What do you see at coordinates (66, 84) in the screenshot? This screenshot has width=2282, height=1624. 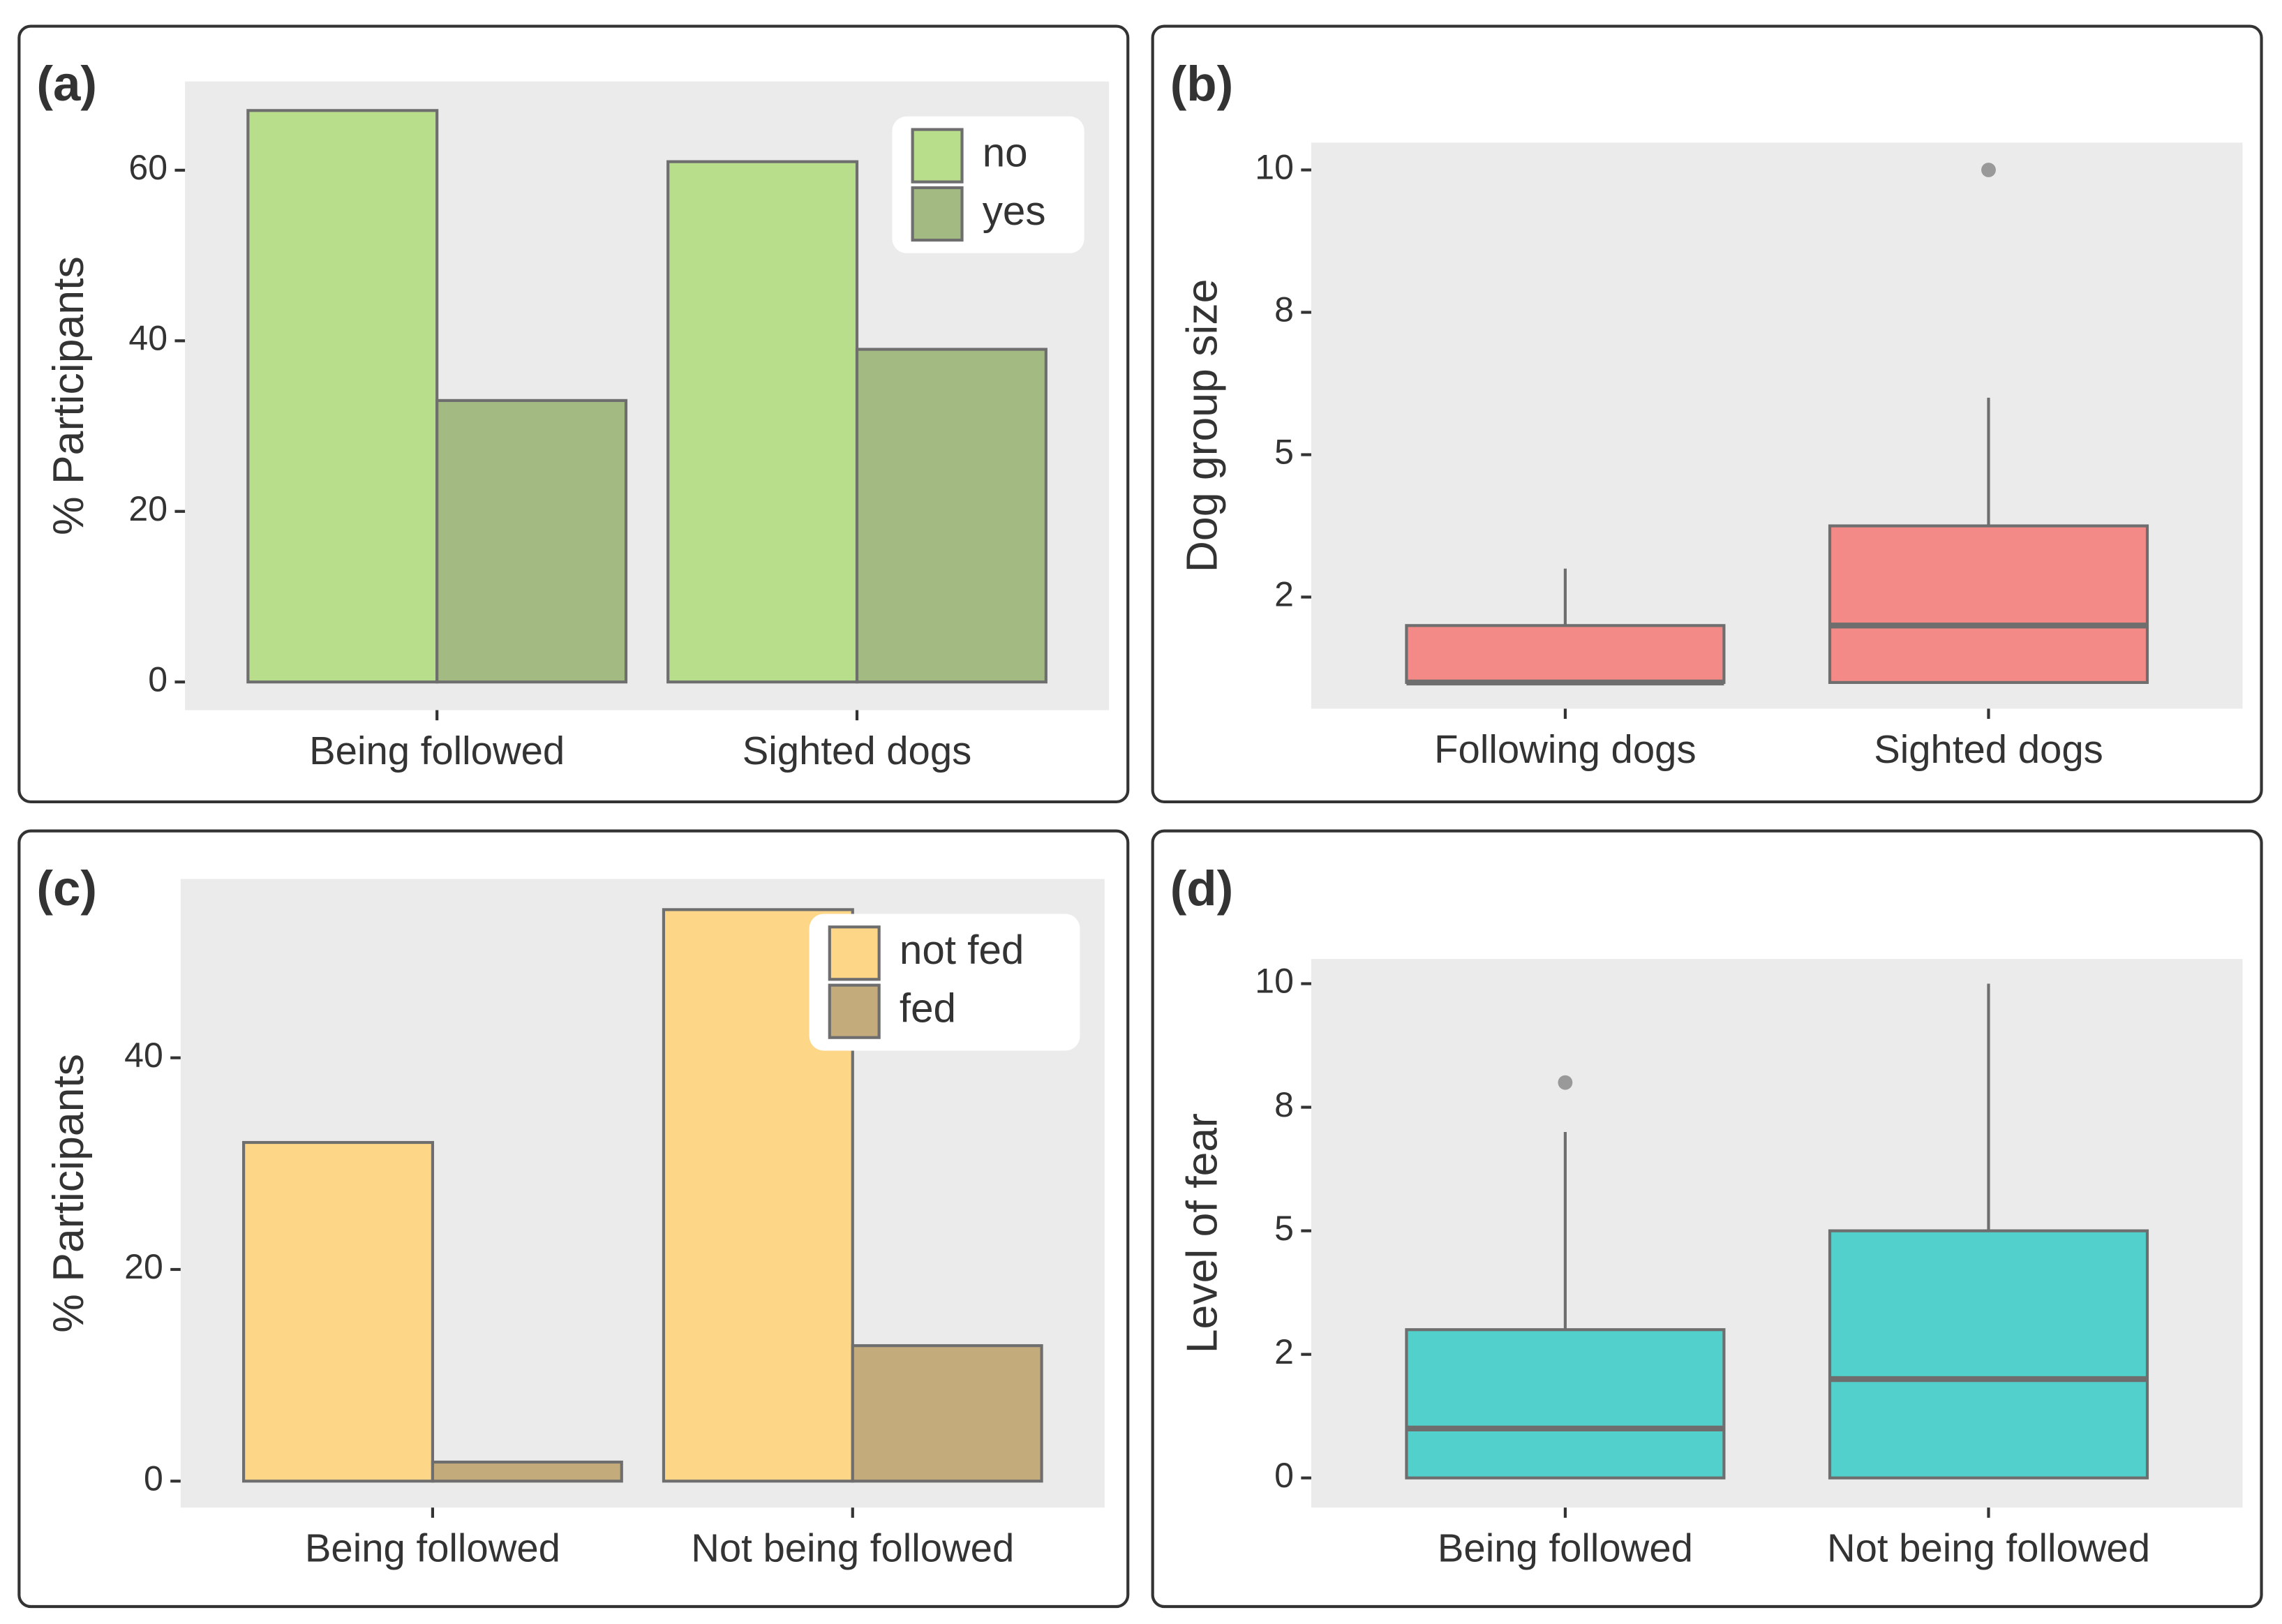 I see `panel-label: (a)` at bounding box center [66, 84].